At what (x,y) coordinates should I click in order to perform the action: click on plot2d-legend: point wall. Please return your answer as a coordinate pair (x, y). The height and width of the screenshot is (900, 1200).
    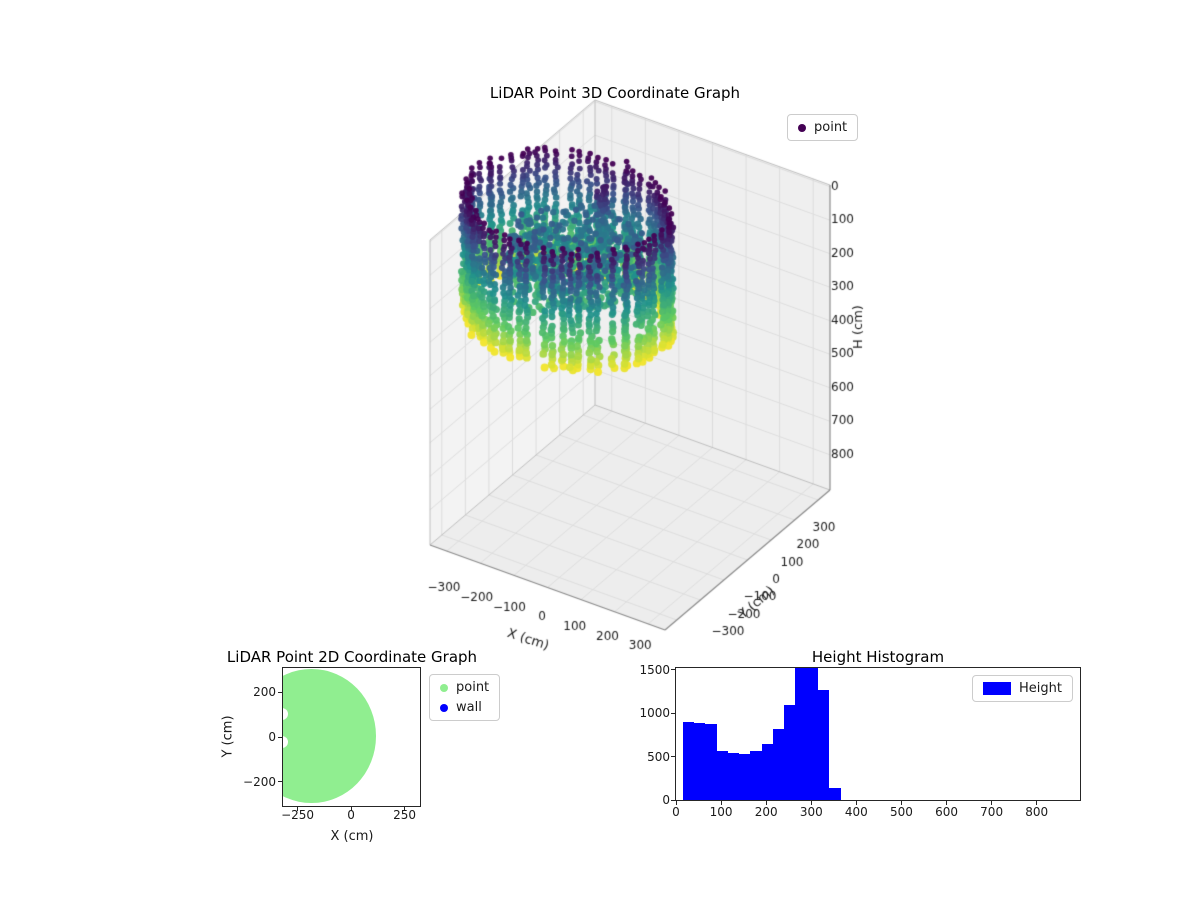
    Looking at the image, I should click on (465, 697).